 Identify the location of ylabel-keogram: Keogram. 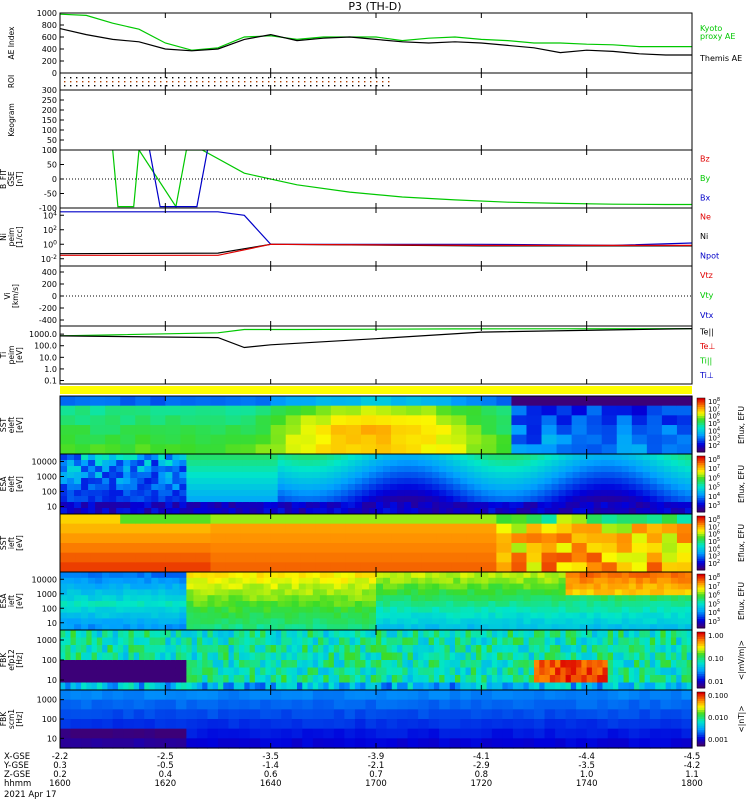
(11, 120).